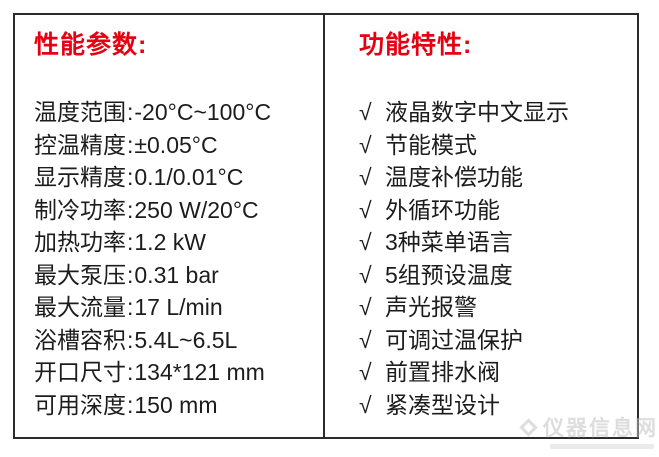  I want to click on spec-label: 浴槽容积, so click(80, 339).